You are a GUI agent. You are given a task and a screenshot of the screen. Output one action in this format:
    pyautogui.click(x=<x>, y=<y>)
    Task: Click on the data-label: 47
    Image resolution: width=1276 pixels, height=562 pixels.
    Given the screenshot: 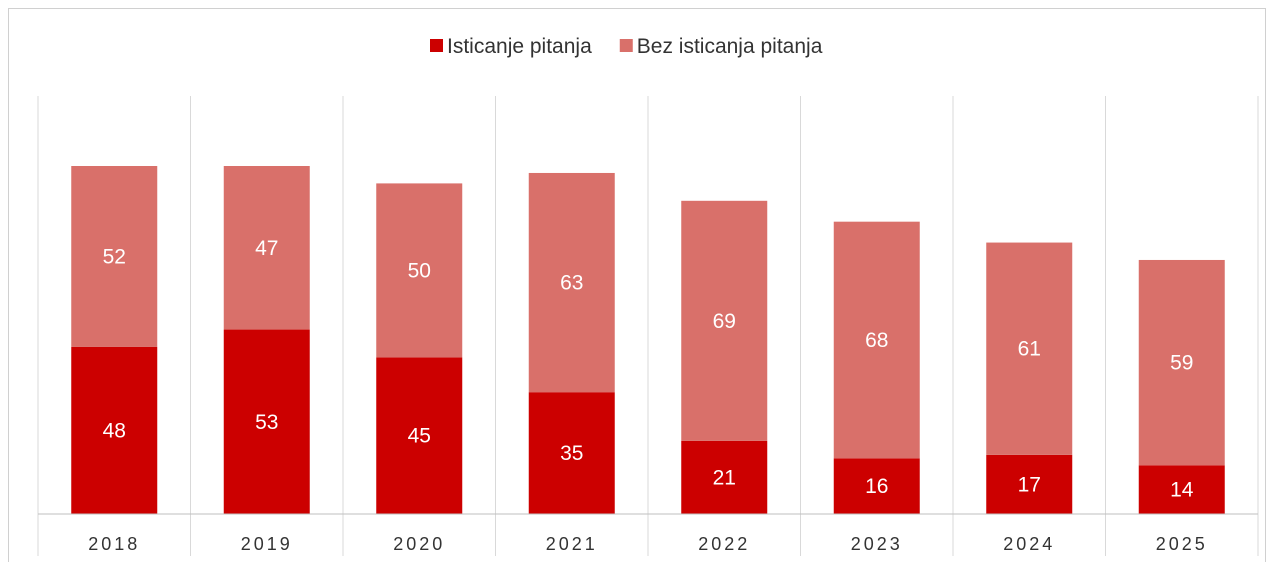 What is the action you would take?
    pyautogui.click(x=266, y=248)
    